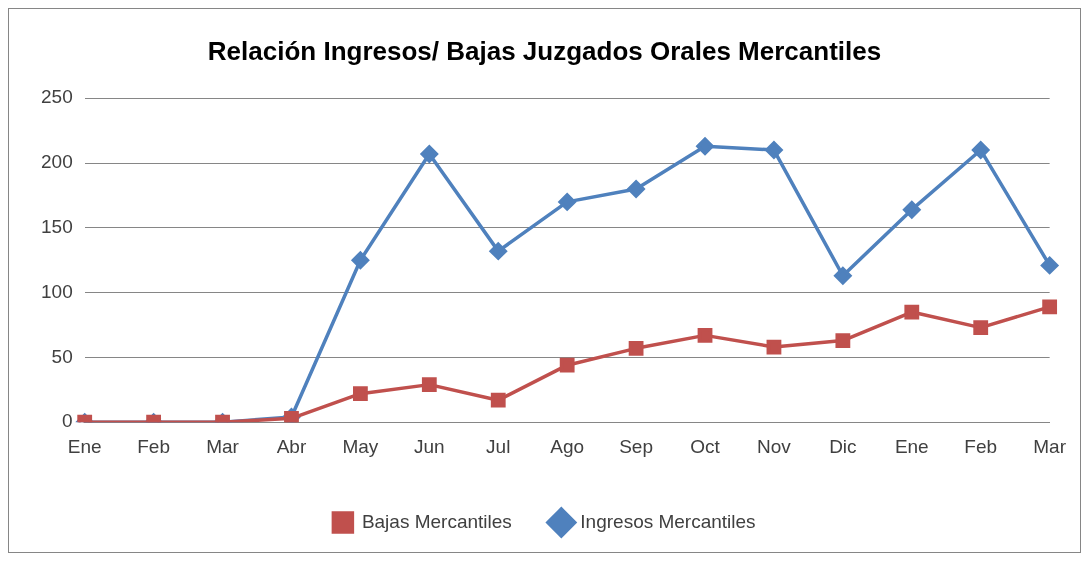  What do you see at coordinates (360, 446) in the screenshot?
I see `x-tick-label: May` at bounding box center [360, 446].